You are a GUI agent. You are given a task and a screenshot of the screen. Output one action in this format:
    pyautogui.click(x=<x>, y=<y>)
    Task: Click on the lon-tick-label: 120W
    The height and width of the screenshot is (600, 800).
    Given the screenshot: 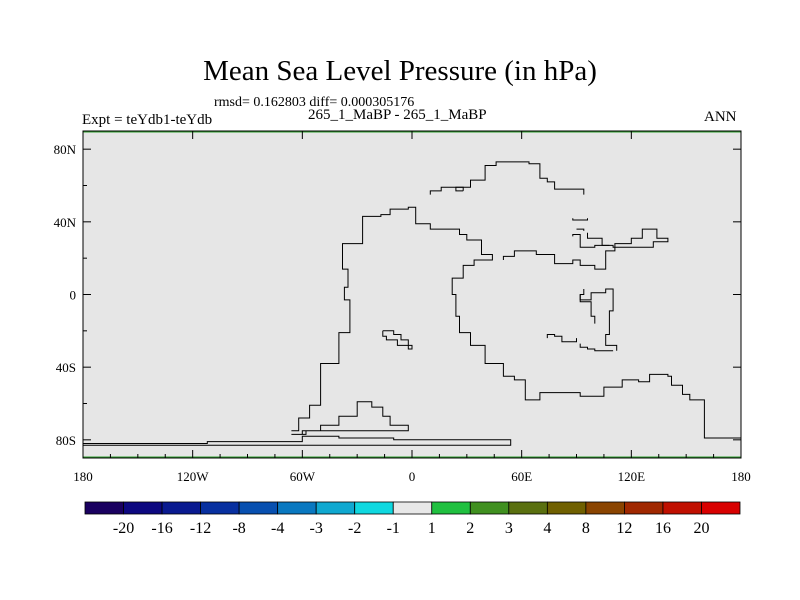 What is the action you would take?
    pyautogui.click(x=193, y=476)
    